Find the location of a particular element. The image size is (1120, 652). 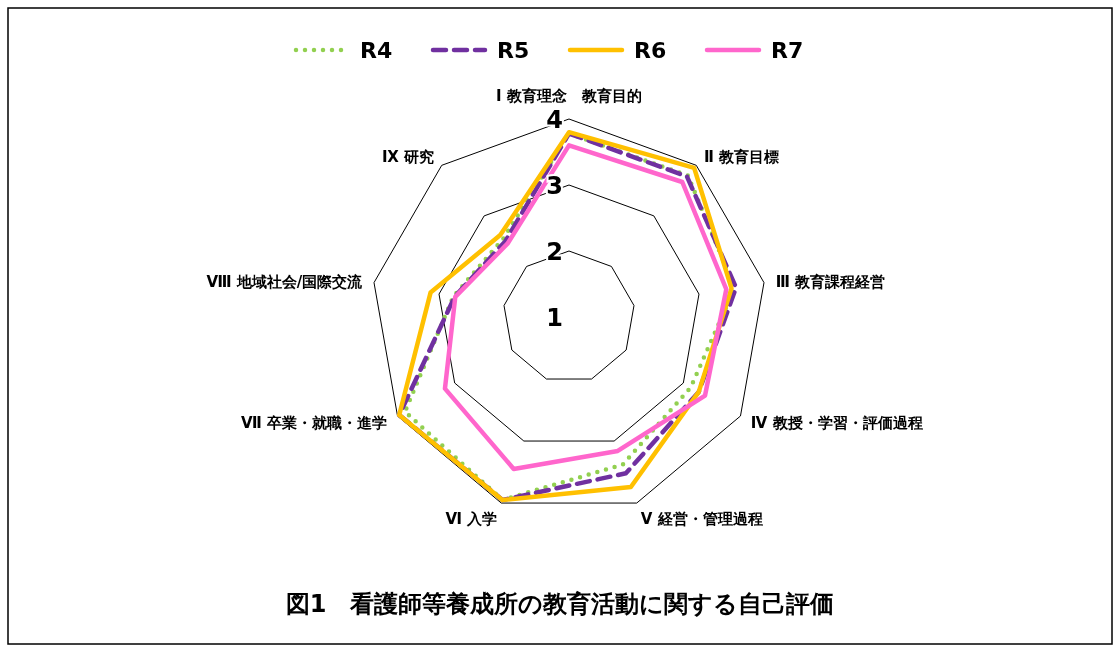

y-tick-label: 1 is located at coordinates (554, 318).